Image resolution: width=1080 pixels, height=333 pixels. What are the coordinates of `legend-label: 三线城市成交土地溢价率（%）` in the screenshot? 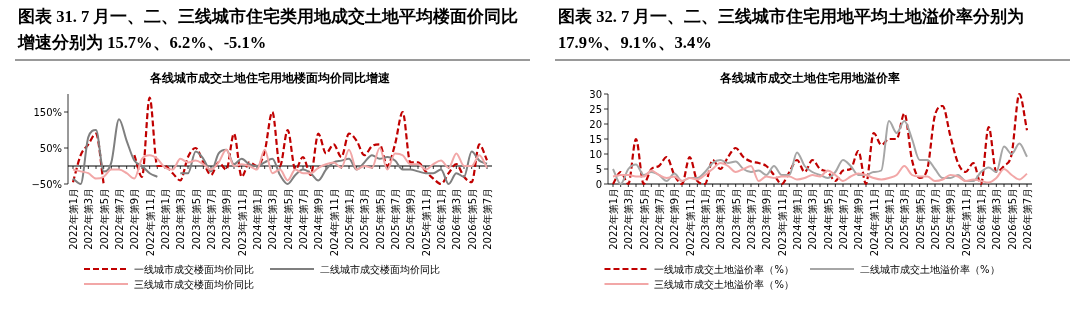 It's located at (724, 284).